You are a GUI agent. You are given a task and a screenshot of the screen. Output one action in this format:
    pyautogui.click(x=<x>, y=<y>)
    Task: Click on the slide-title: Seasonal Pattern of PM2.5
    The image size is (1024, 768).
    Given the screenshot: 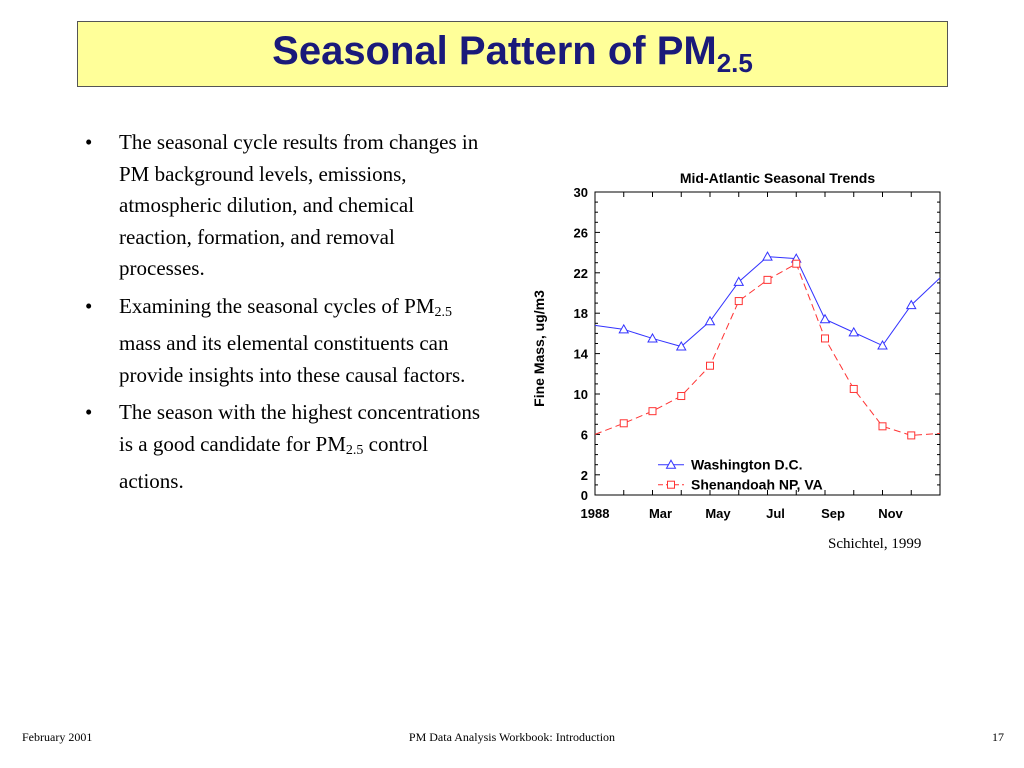 What is the action you would take?
    pyautogui.click(x=512, y=54)
    